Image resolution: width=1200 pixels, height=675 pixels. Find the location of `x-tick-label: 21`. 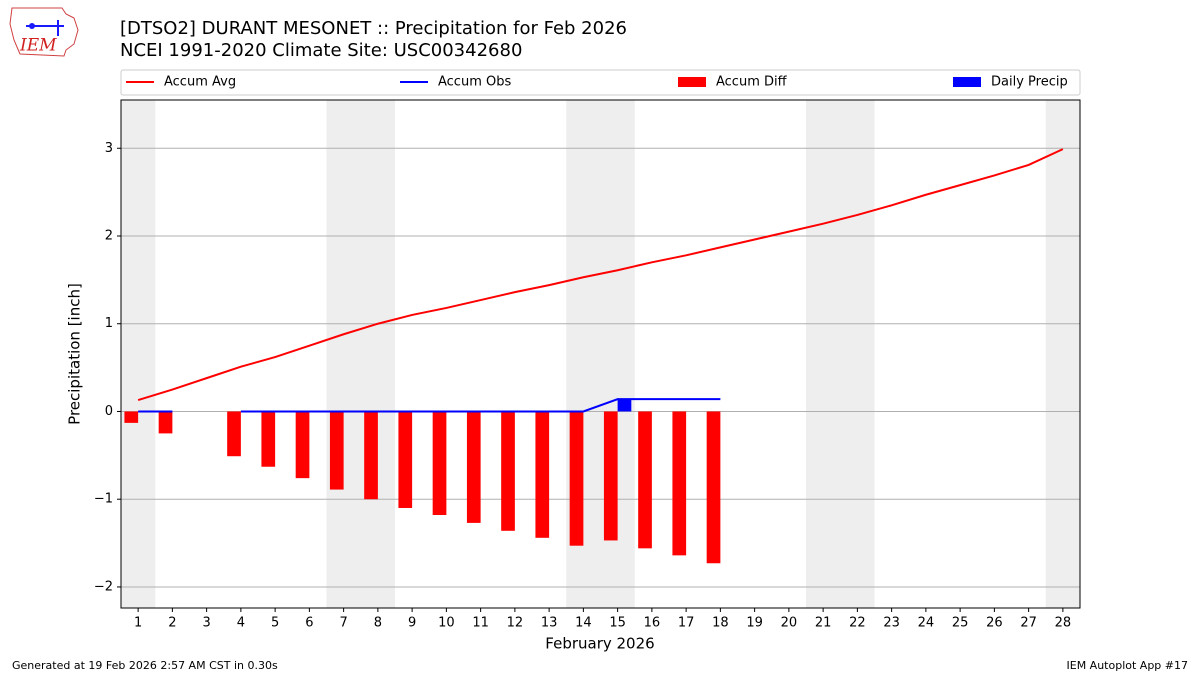

x-tick-label: 21 is located at coordinates (823, 623).